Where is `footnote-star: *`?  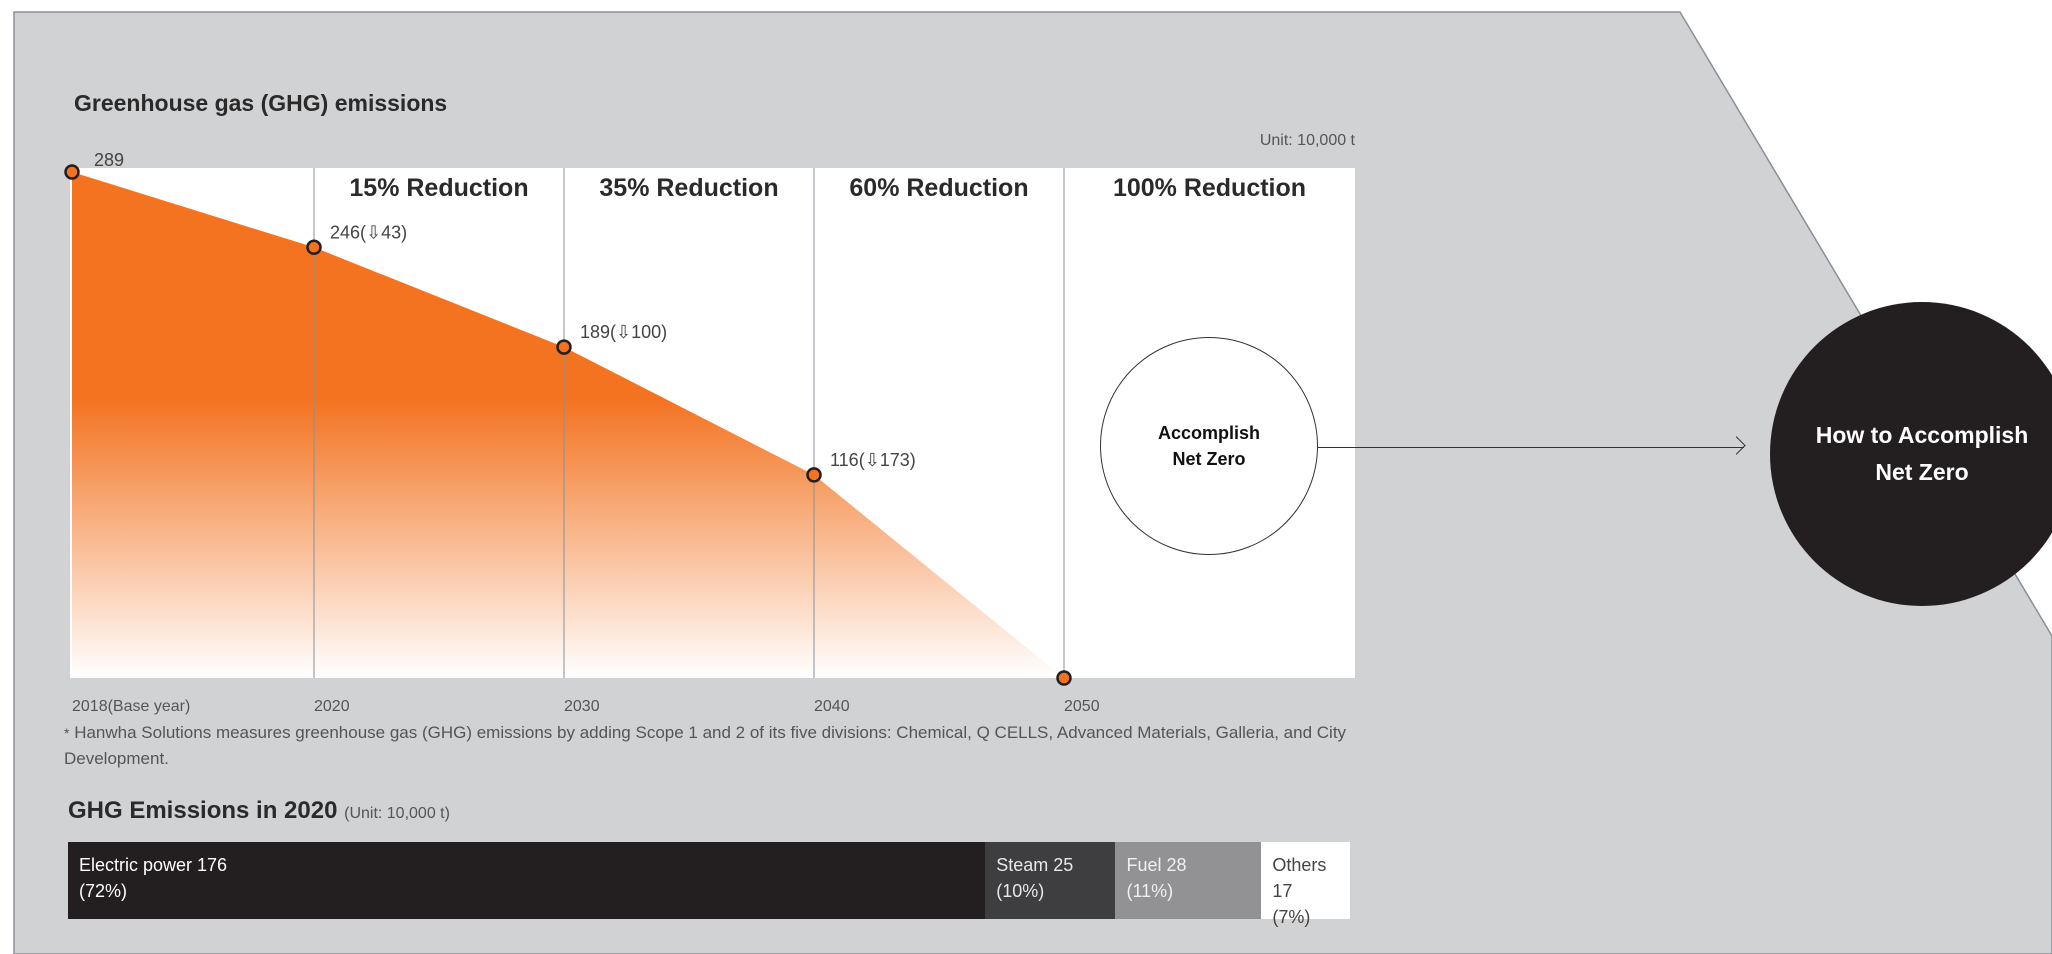 footnote-star: * is located at coordinates (67, 733).